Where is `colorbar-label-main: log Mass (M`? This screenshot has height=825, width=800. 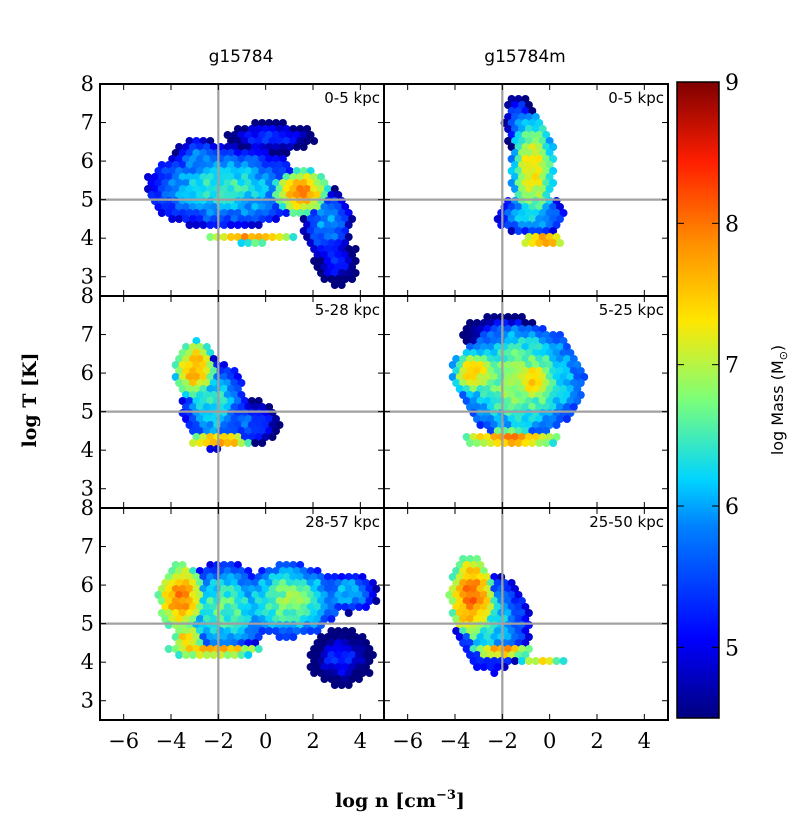
colorbar-label-main: log Mass (M is located at coordinates (777, 407).